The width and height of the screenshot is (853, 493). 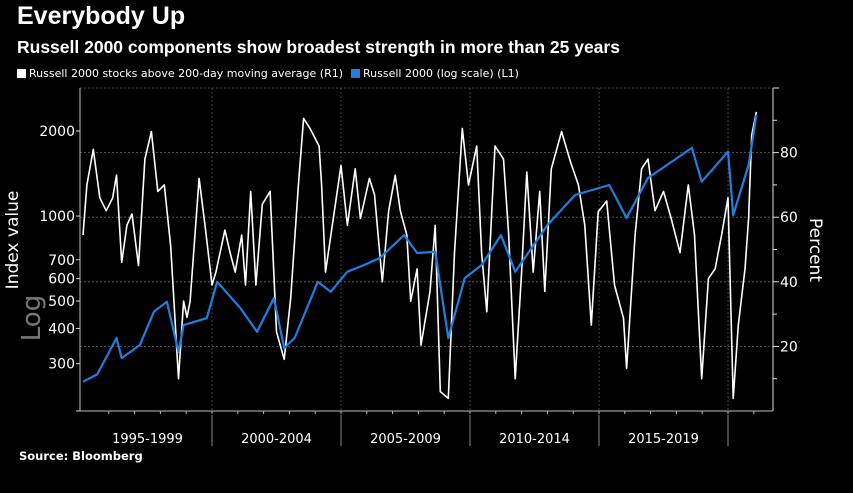 What do you see at coordinates (405, 439) in the screenshot?
I see `x-category-label: 2005-2009` at bounding box center [405, 439].